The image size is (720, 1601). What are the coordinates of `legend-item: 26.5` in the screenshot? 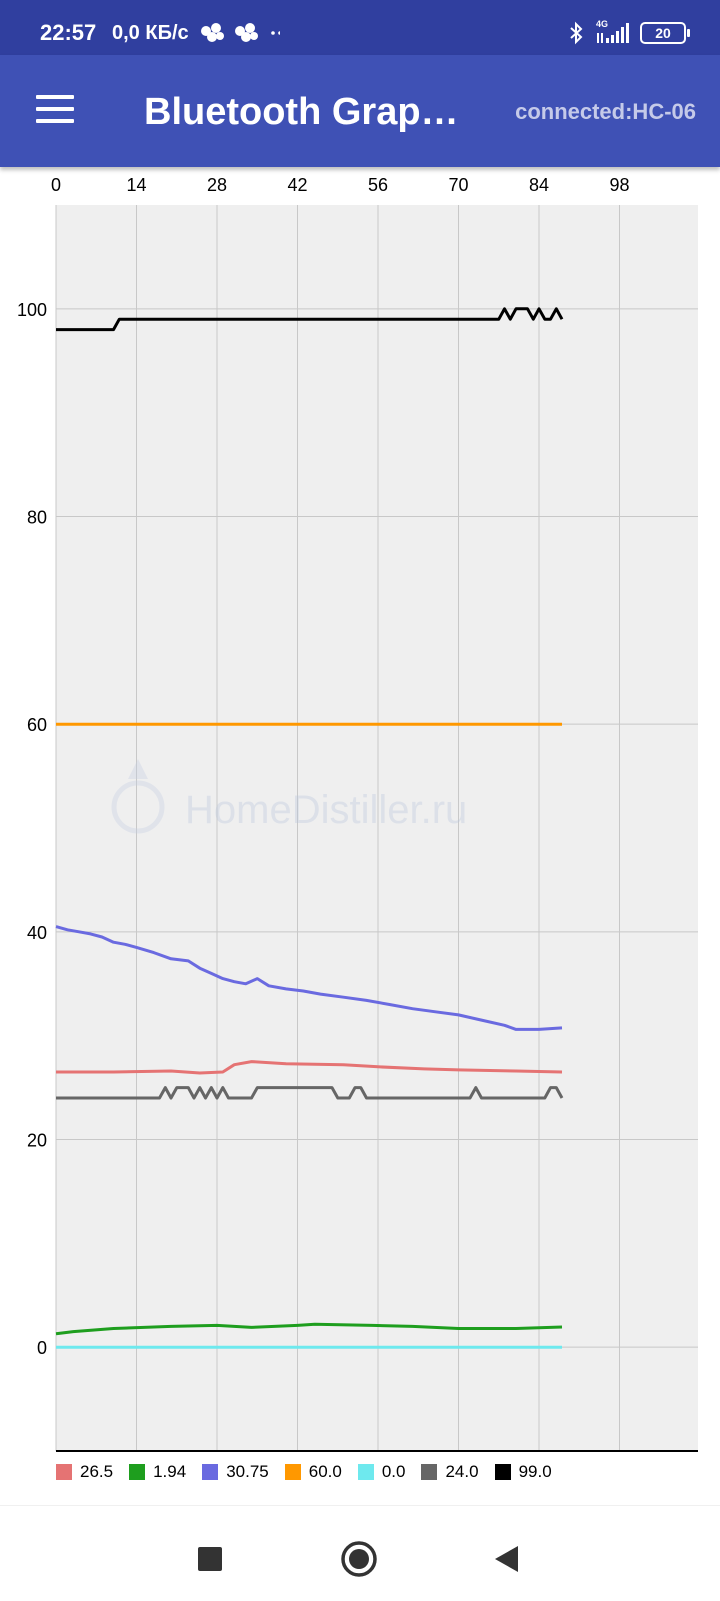 It's located at (84, 1472).